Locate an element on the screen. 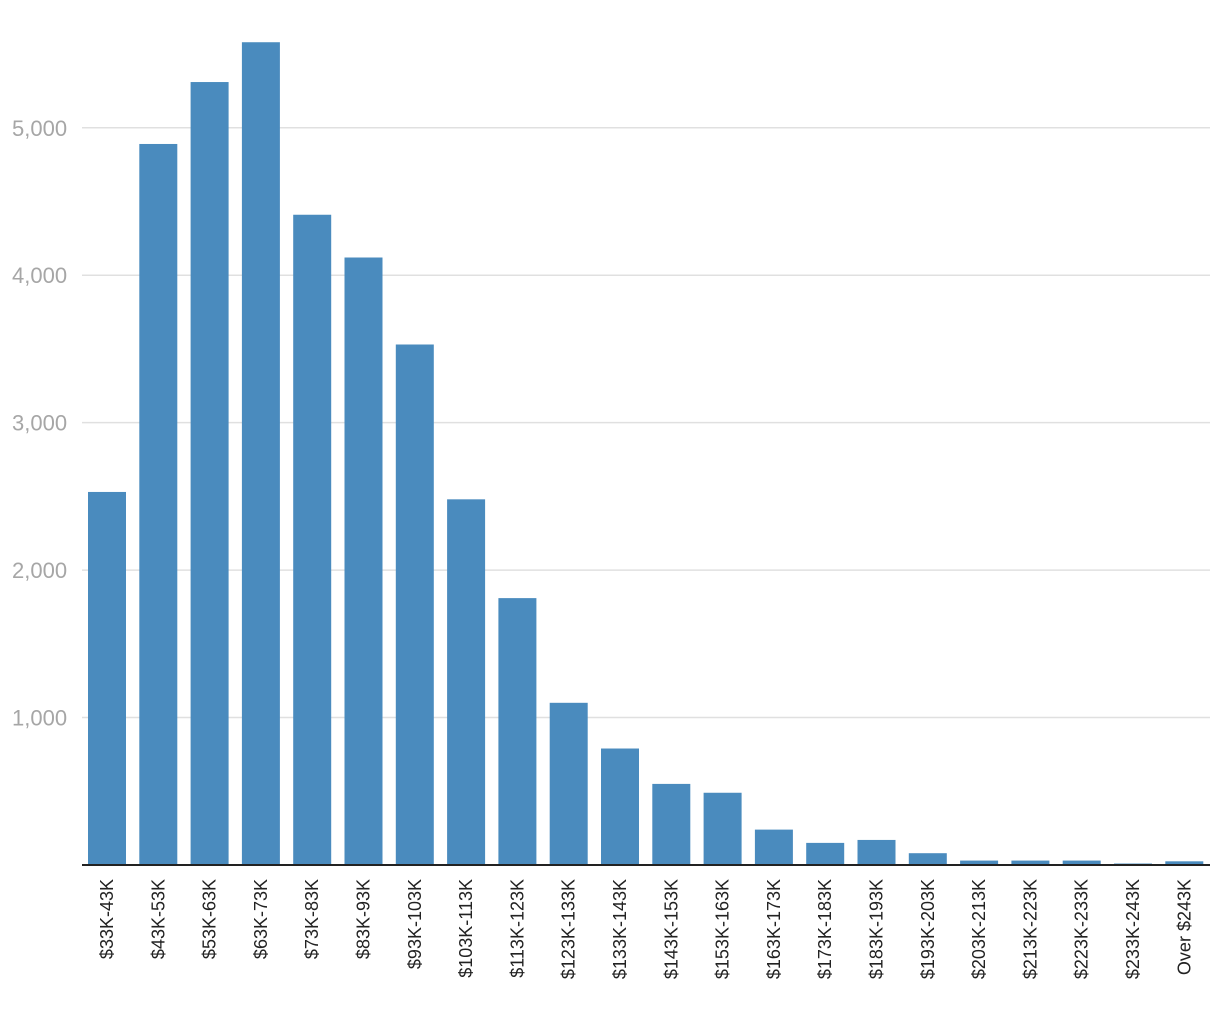 This screenshot has height=1020, width=1220. x-tick-label: $203K-213K is located at coordinates (979, 929).